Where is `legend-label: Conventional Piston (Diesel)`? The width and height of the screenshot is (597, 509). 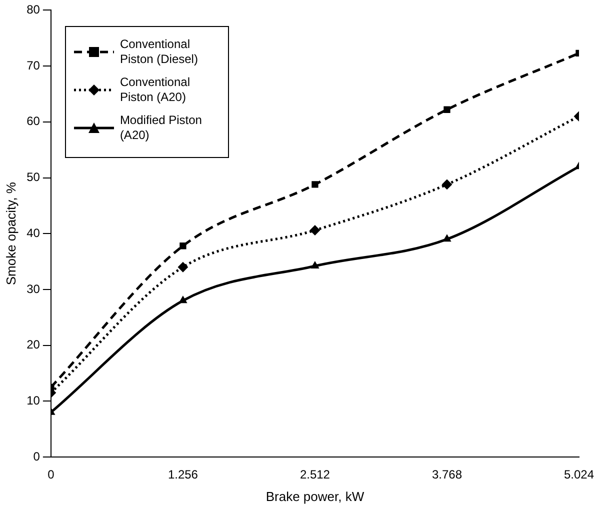 legend-label: Conventional Piston (Diesel) is located at coordinates (159, 52).